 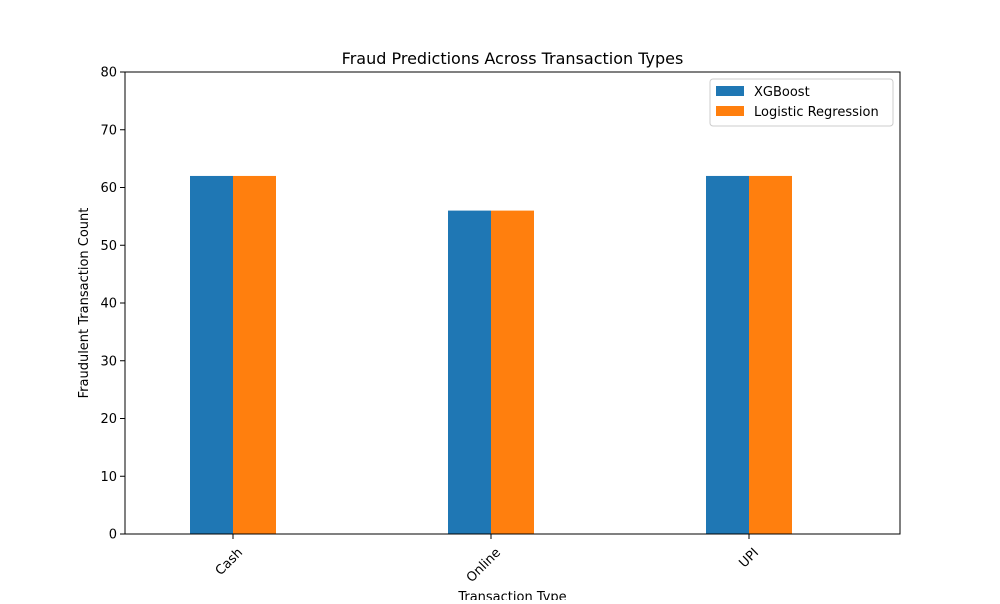 What do you see at coordinates (727, 354) in the screenshot?
I see `bar-xgboost-upi` at bounding box center [727, 354].